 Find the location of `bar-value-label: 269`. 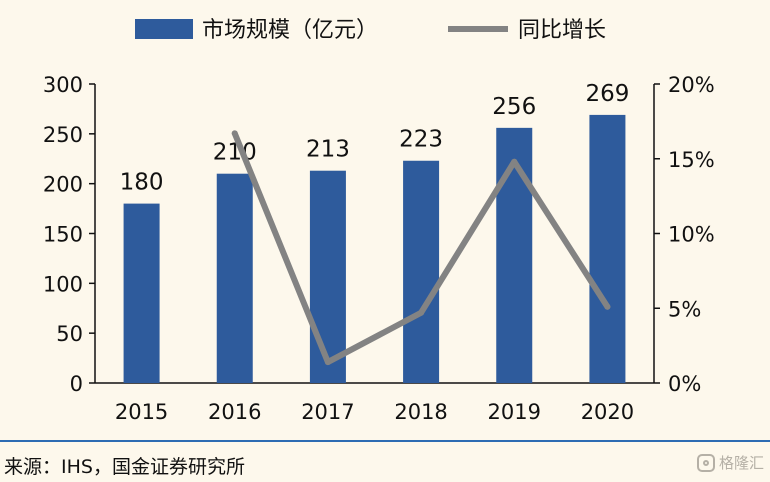

bar-value-label: 269 is located at coordinates (607, 94).